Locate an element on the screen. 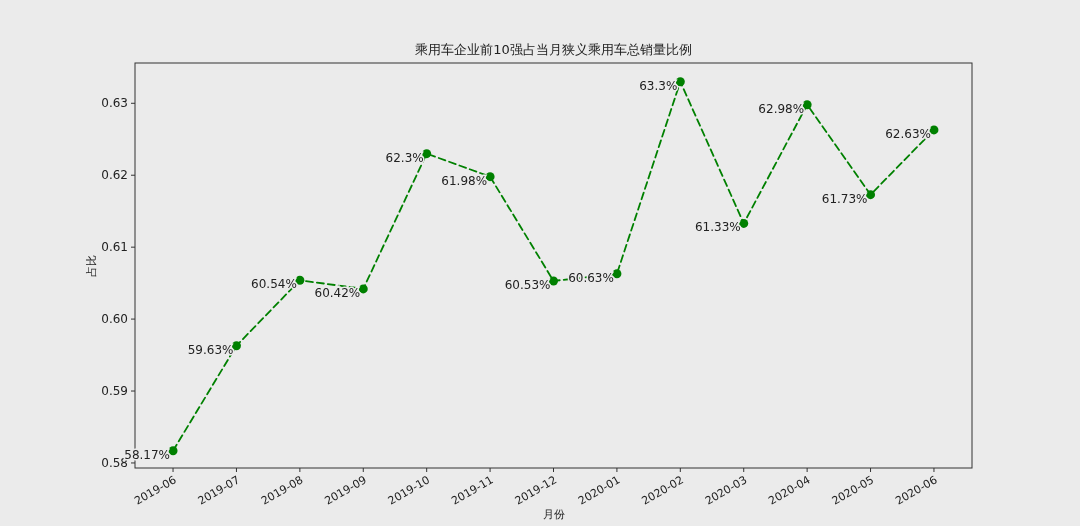  data-label: 60.53% is located at coordinates (527, 284).